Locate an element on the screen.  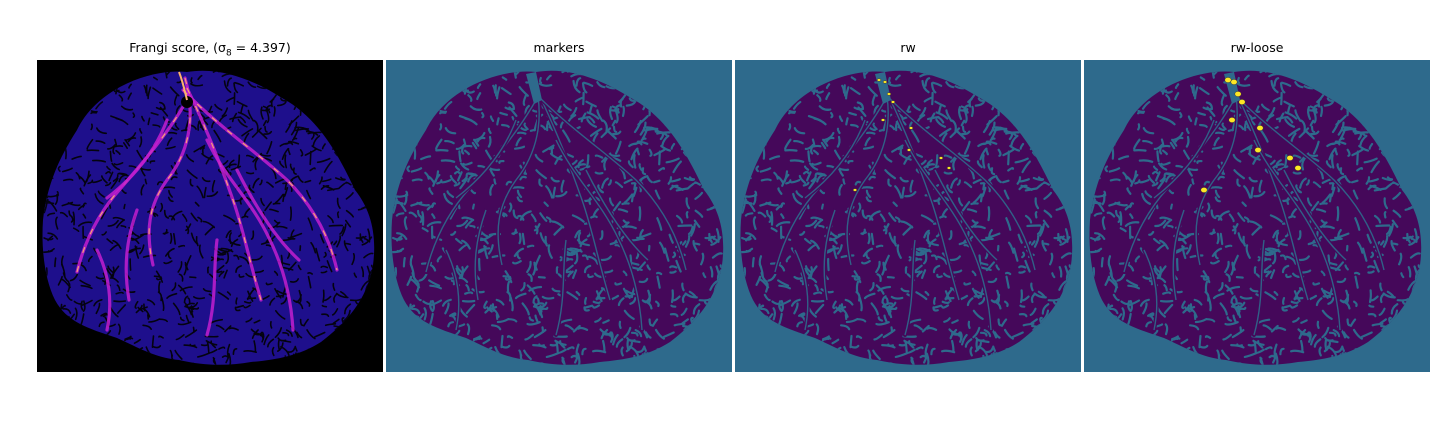
dark-spot is located at coordinates (187, 102).